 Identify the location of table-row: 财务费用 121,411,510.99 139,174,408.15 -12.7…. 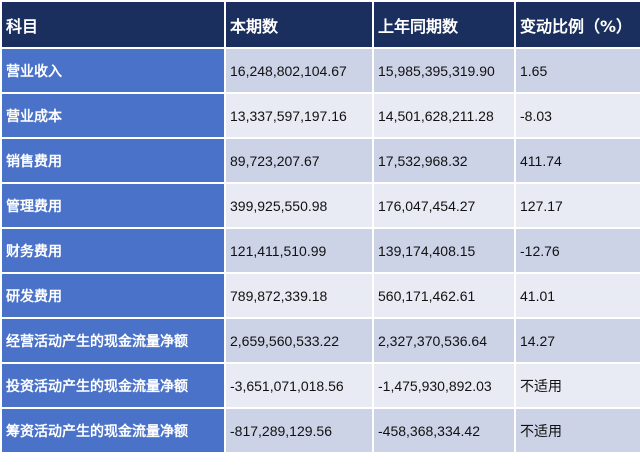
(320, 250).